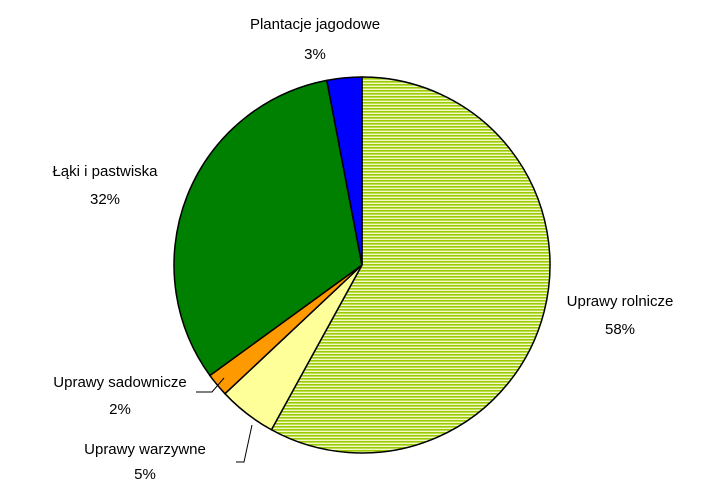 The image size is (703, 483). Describe the element at coordinates (120, 409) in the screenshot. I see `slice-value-label: 2%` at that location.